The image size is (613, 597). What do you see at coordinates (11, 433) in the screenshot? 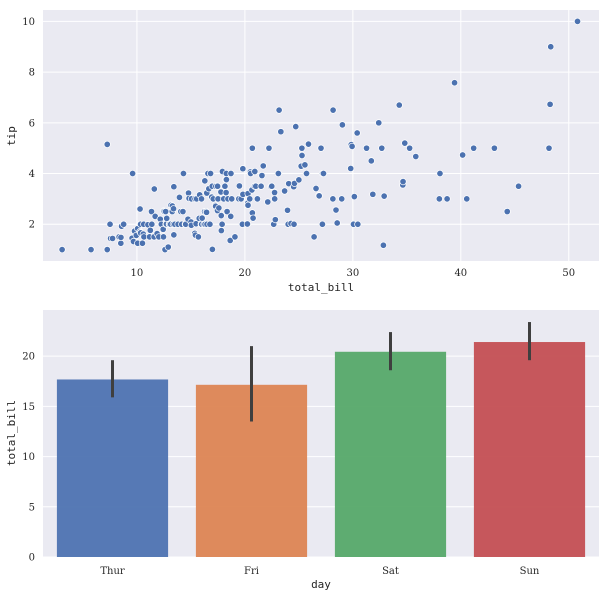
I see `bar-y-axis-label: total_bill` at bounding box center [11, 433].